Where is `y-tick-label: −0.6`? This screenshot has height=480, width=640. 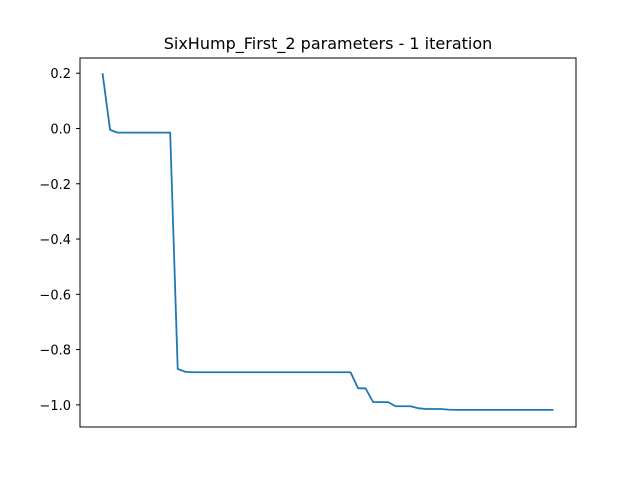 y-tick-label: −0.6 is located at coordinates (55, 295).